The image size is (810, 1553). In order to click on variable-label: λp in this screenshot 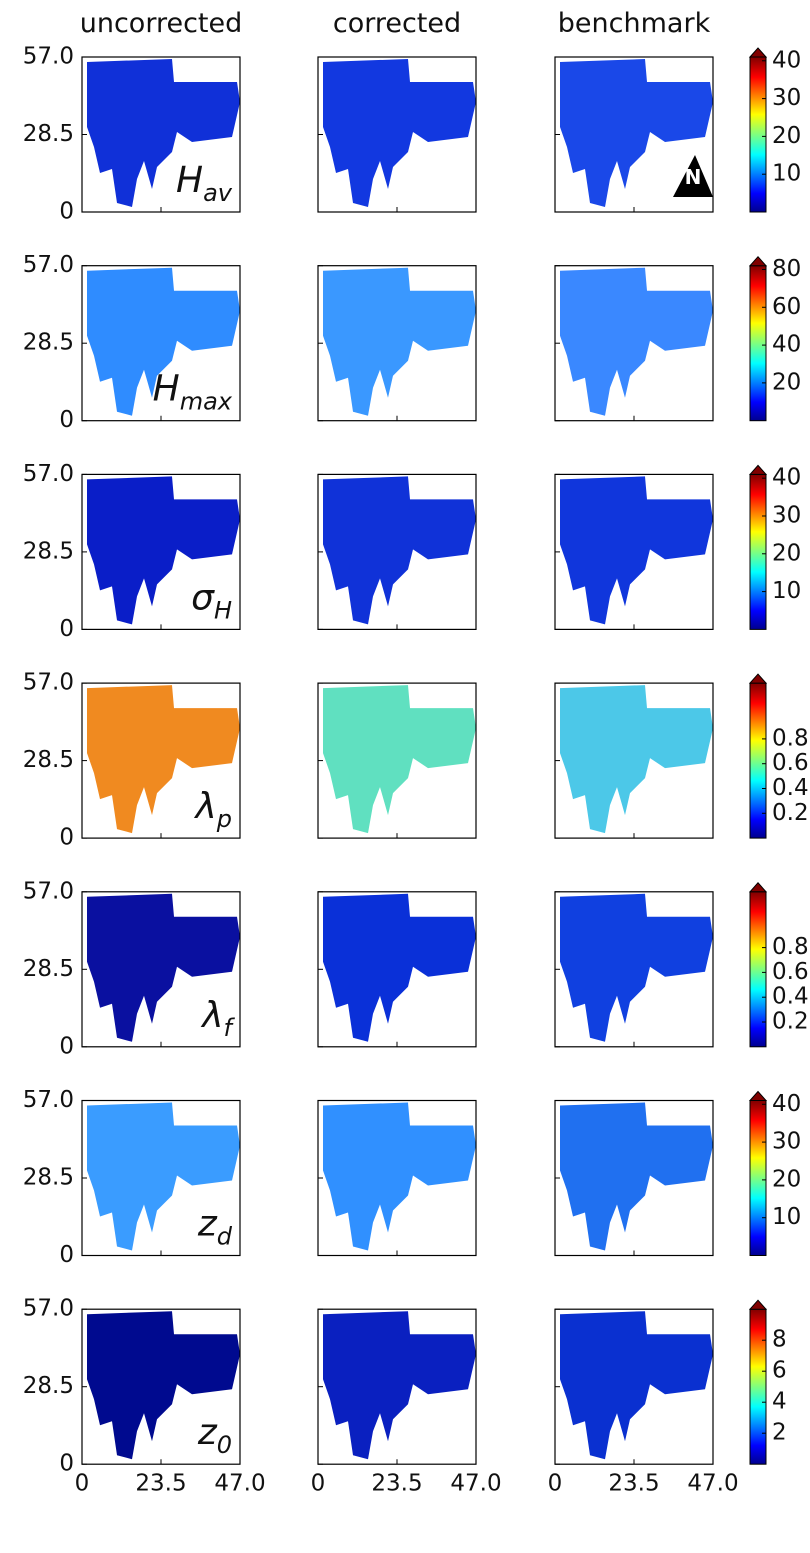, I will do `click(212, 809)`.